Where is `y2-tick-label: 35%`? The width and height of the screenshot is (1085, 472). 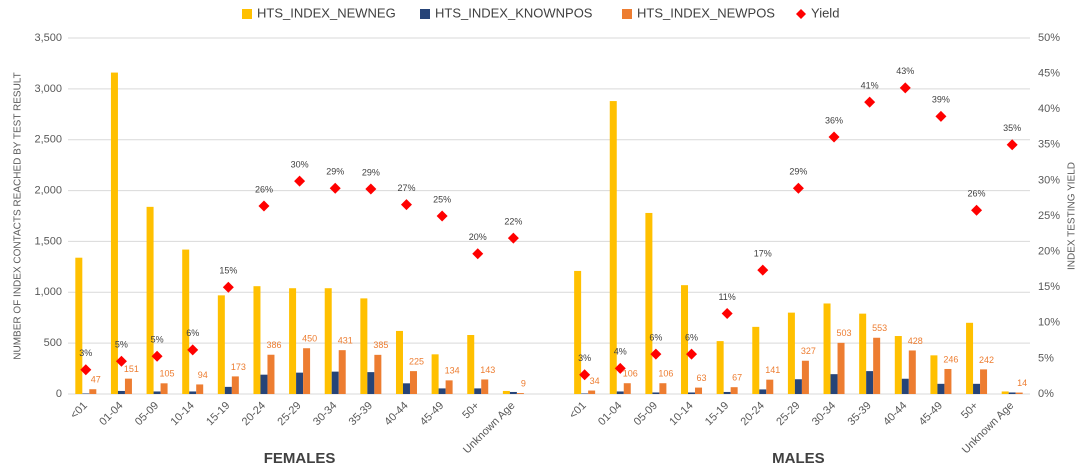 y2-tick-label: 35% is located at coordinates (1049, 145).